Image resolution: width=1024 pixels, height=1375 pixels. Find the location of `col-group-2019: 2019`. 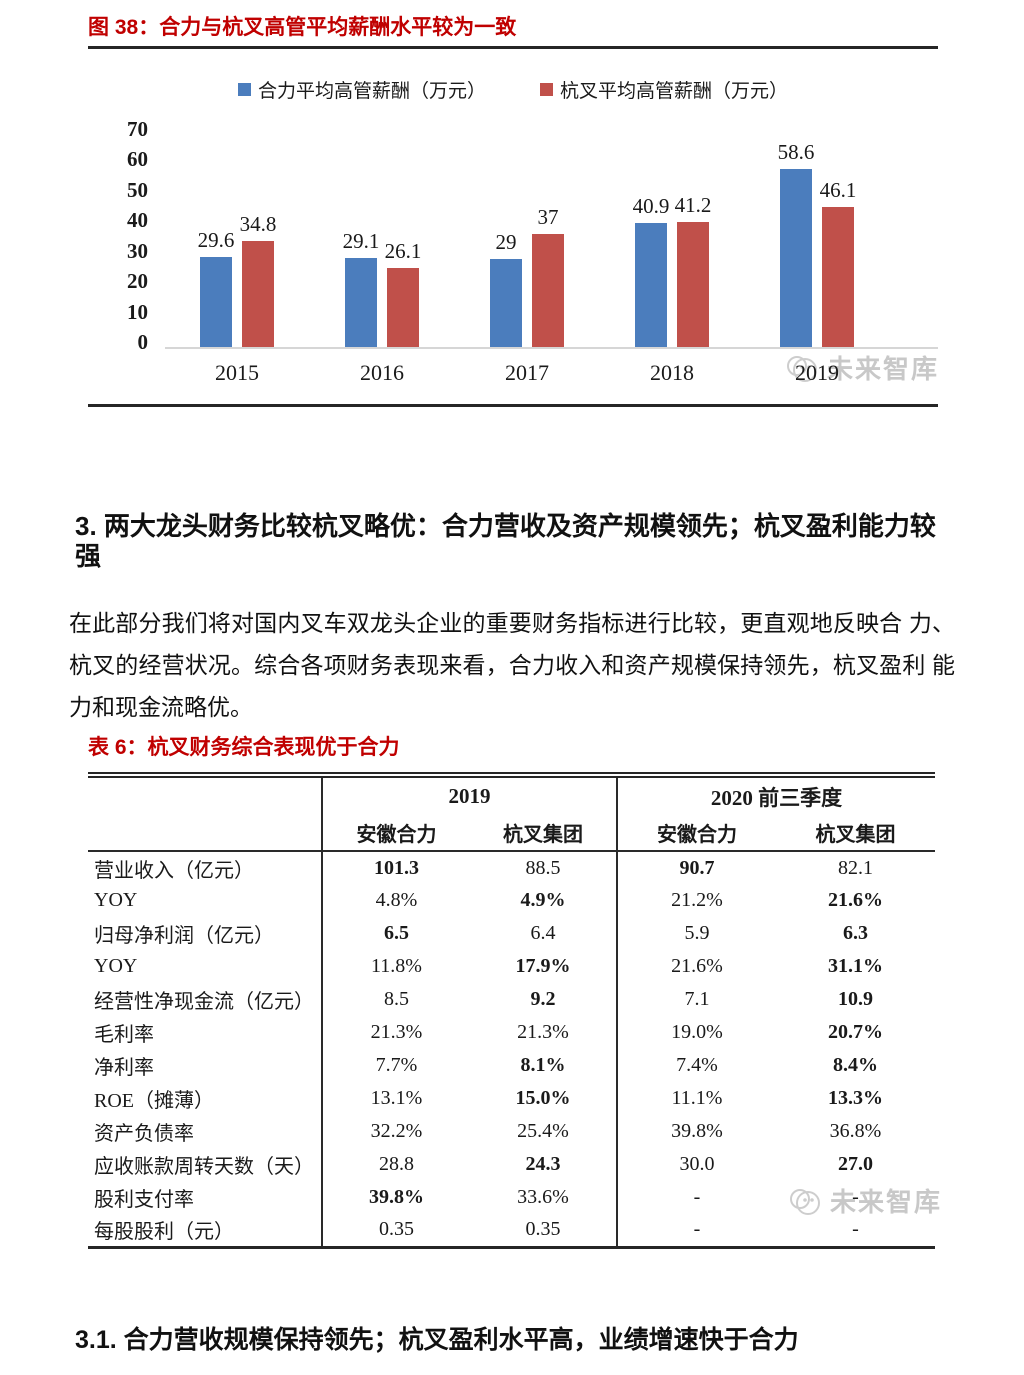

col-group-2019: 2019 is located at coordinates (469, 795).